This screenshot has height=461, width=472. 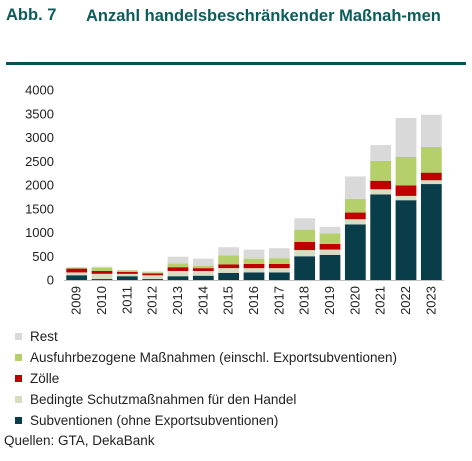 What do you see at coordinates (50, 280) in the screenshot?
I see `y-tick-label: 0` at bounding box center [50, 280].